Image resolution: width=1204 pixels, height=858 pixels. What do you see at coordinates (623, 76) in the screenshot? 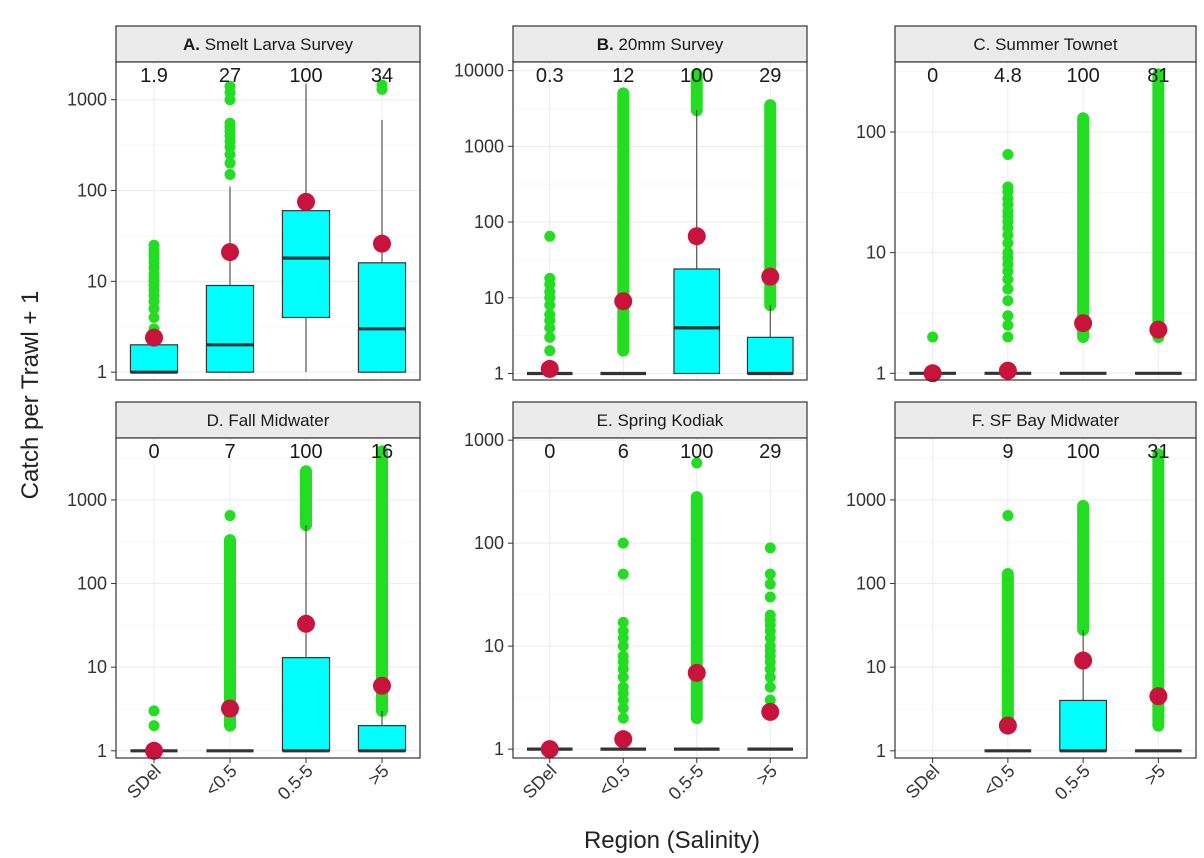
I see `percent-label: 12` at bounding box center [623, 76].